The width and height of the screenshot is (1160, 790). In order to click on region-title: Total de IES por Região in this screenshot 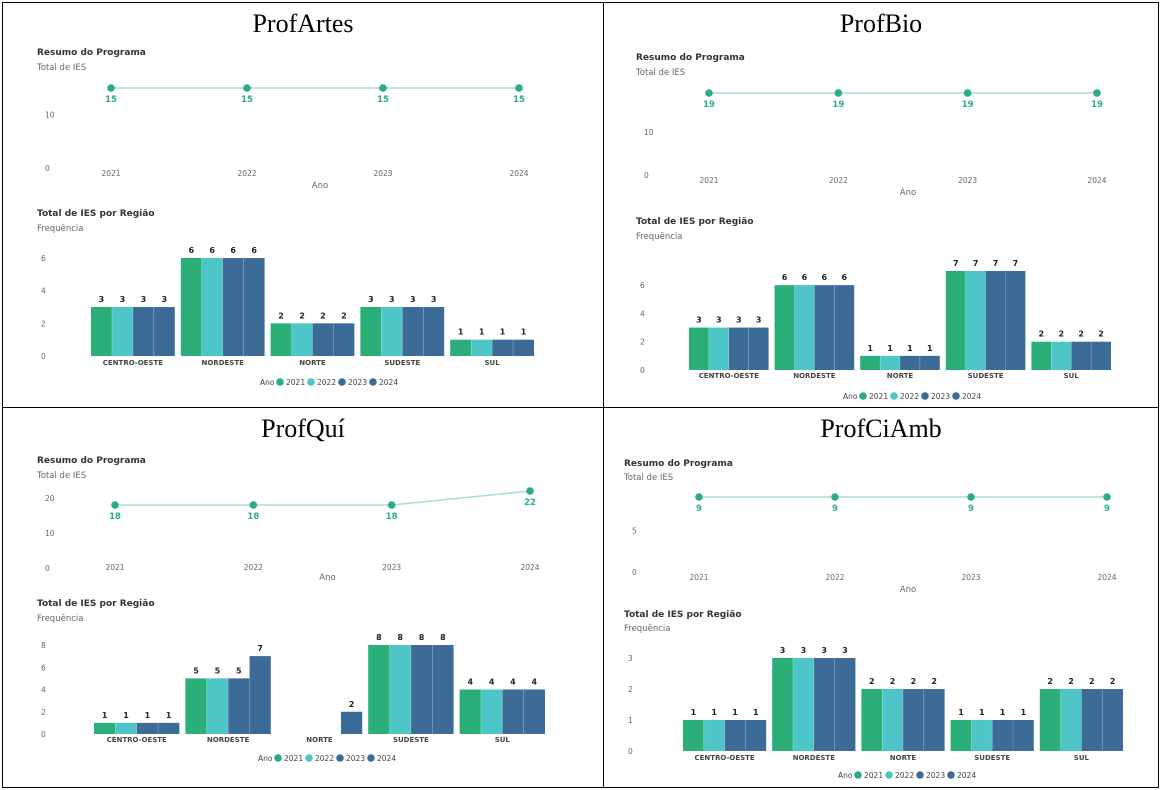, I will do `click(683, 615)`.